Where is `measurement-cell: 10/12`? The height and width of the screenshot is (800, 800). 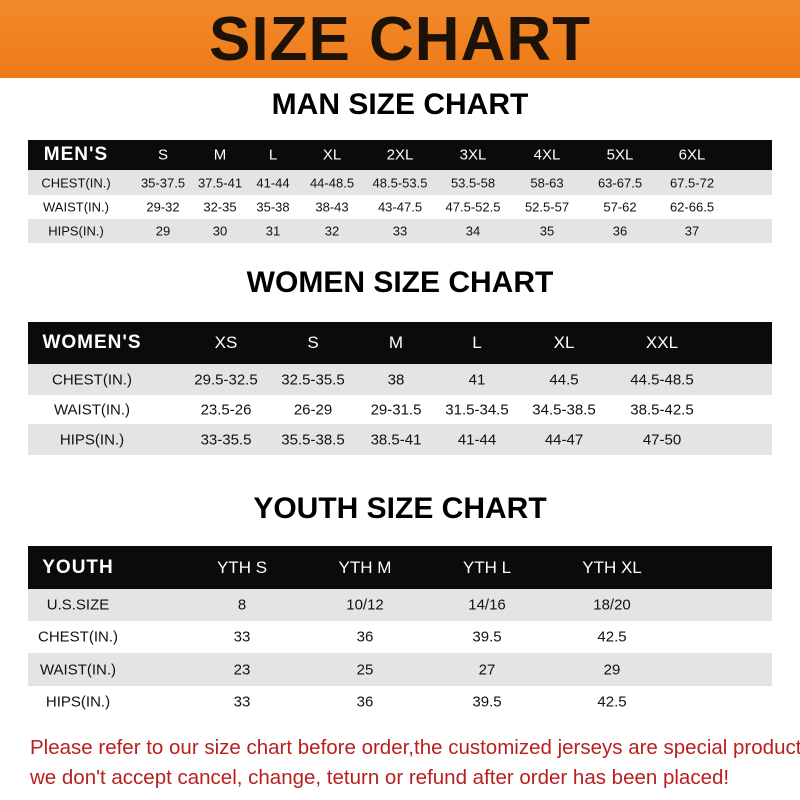
measurement-cell: 10/12 is located at coordinates (365, 605).